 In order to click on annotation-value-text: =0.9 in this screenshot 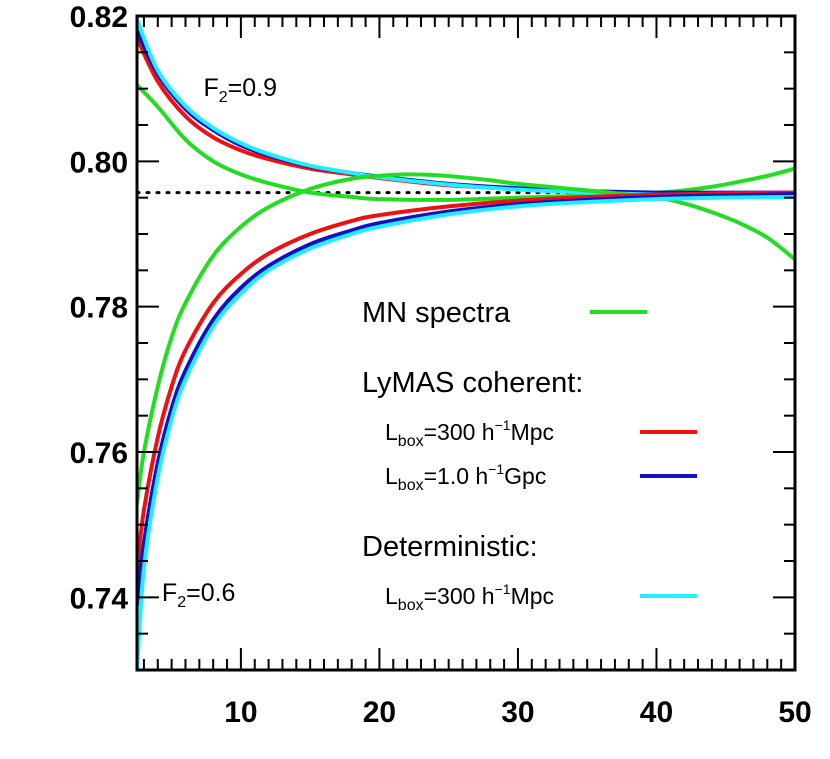, I will do `click(252, 88)`.